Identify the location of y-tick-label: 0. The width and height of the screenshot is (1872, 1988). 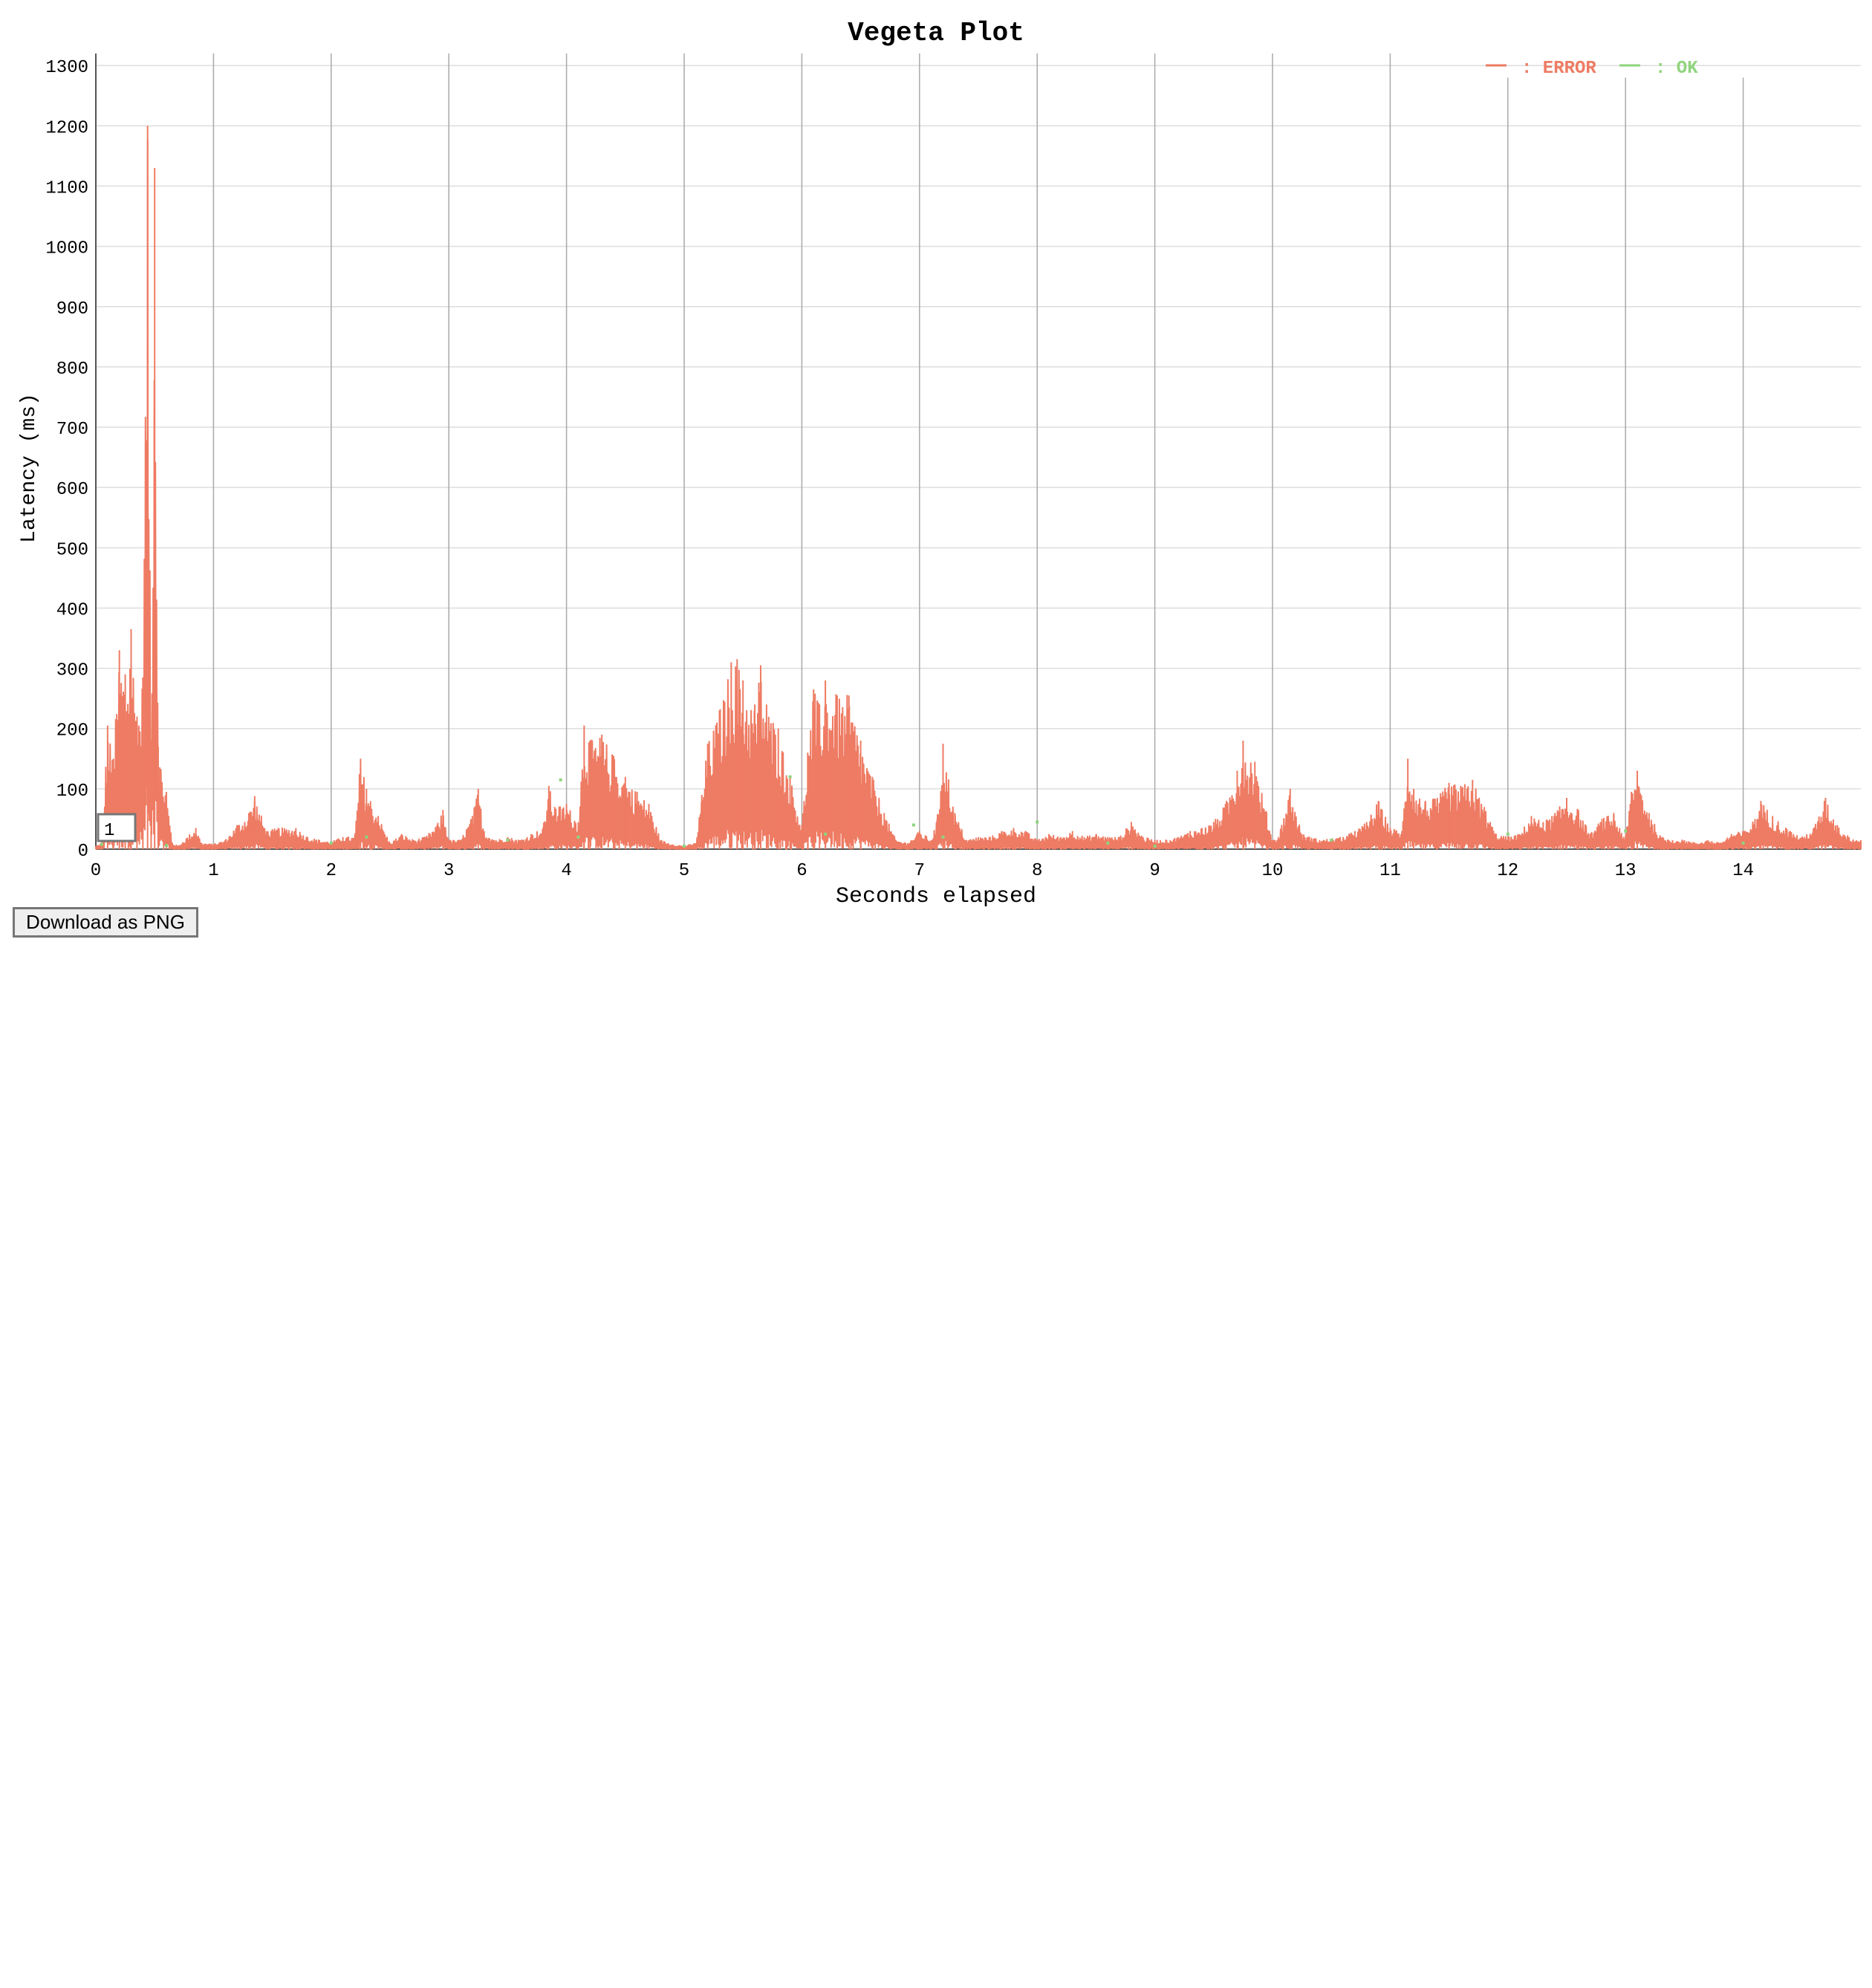
(83, 852).